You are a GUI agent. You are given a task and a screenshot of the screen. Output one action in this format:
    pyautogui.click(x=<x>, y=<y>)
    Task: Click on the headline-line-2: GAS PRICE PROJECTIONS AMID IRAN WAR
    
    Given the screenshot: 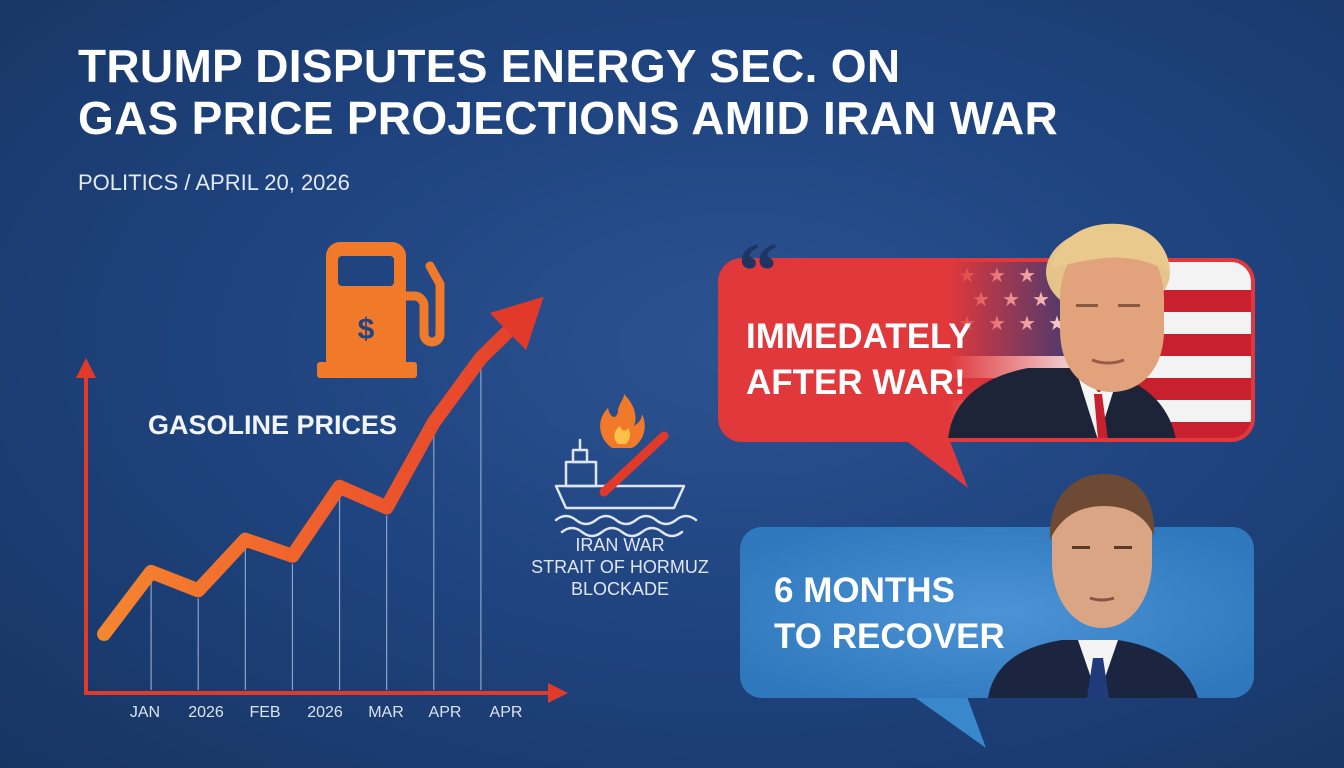 What is the action you would take?
    pyautogui.click(x=568, y=118)
    